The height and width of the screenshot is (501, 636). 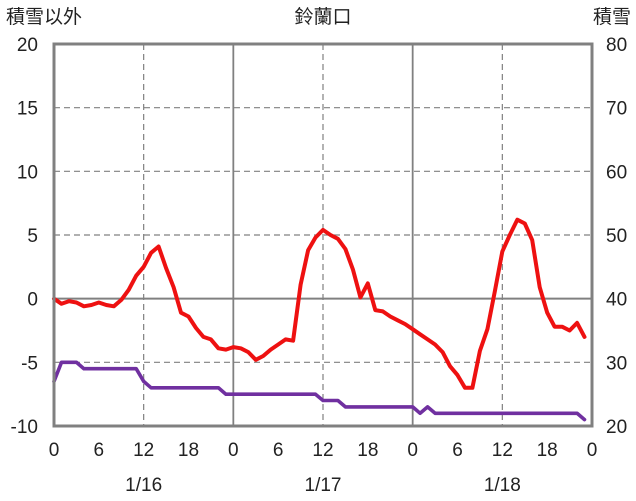 I want to click on snow-depth-line, so click(x=319, y=391).